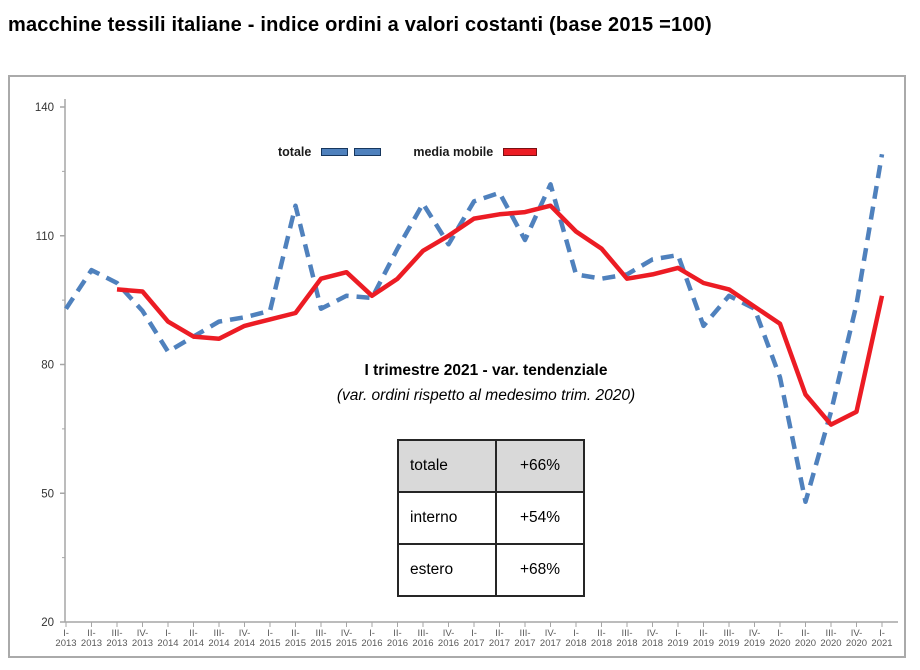  Describe the element at coordinates (244, 638) in the screenshot. I see `x-tick-label: IV-2014` at that location.